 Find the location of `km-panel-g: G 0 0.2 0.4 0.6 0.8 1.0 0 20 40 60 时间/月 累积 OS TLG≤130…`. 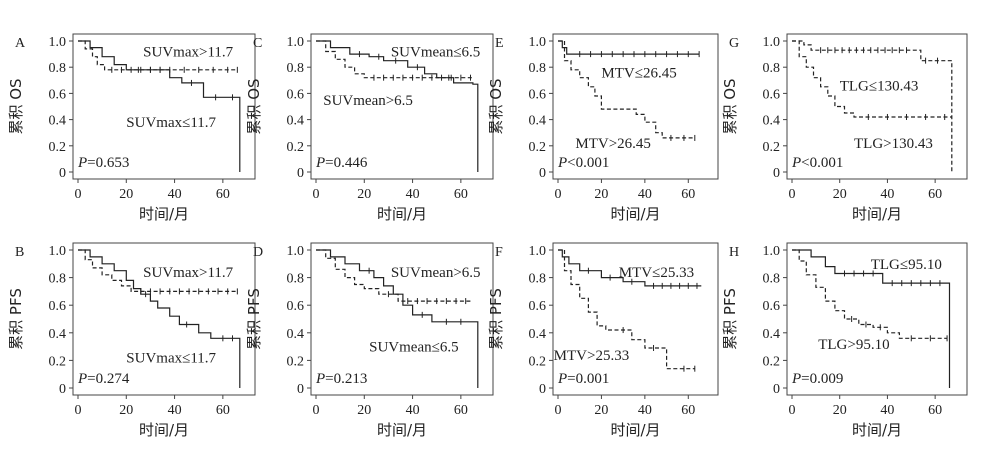

km-panel-g: G 0 0.2 0.4 0.6 0.8 1.0 0 20 40 60 时间/月 累积 OS TLG≤130… is located at coordinates (844, 128).